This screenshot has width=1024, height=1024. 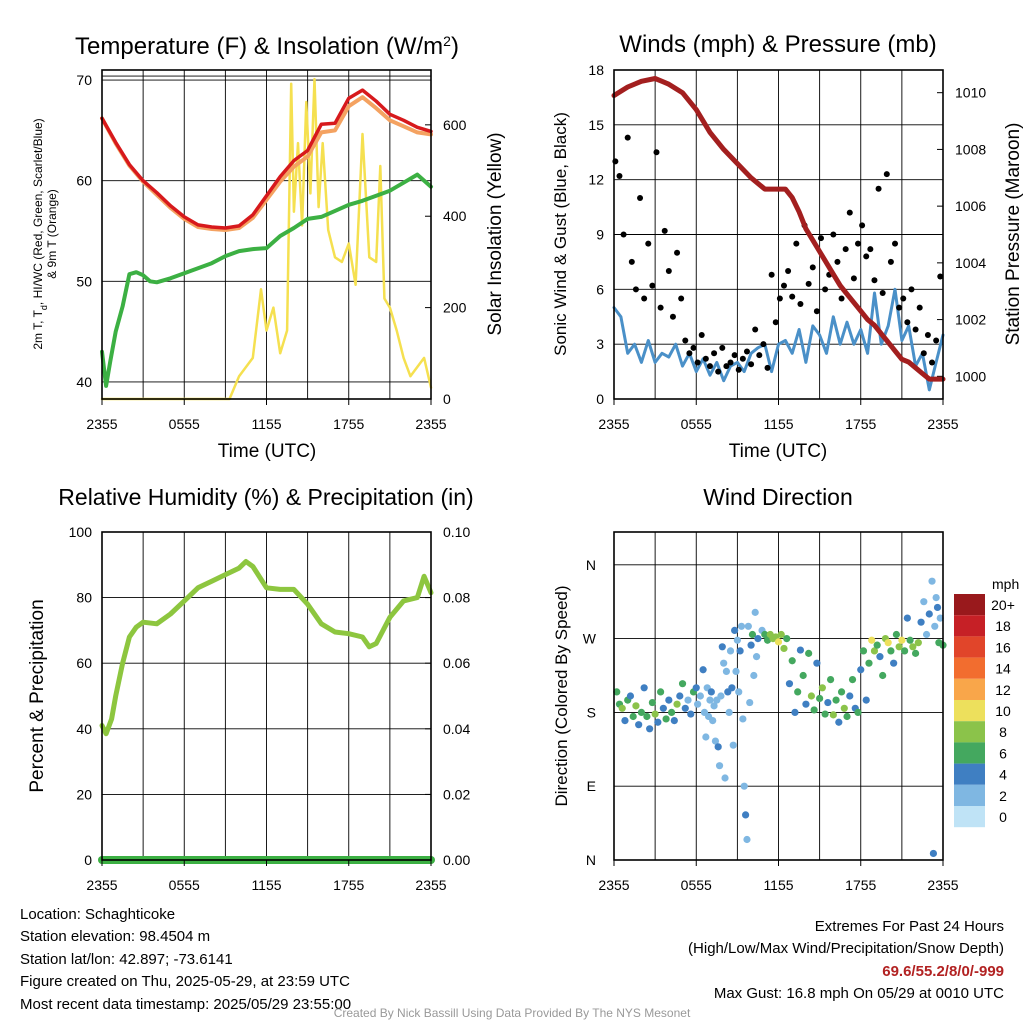 What do you see at coordinates (591, 786) in the screenshot?
I see `y-tick-label: E` at bounding box center [591, 786].